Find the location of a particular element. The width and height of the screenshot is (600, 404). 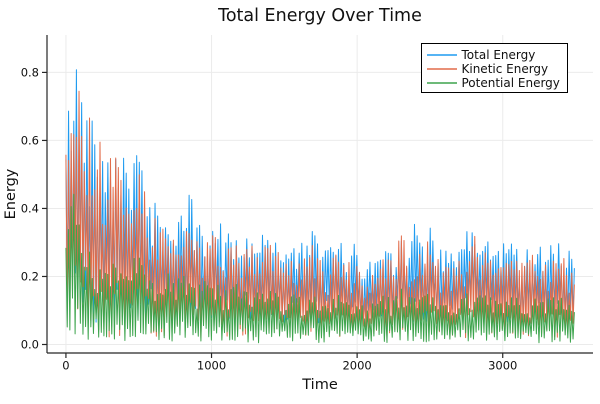

x-tick-label: 2000 is located at coordinates (356, 366).